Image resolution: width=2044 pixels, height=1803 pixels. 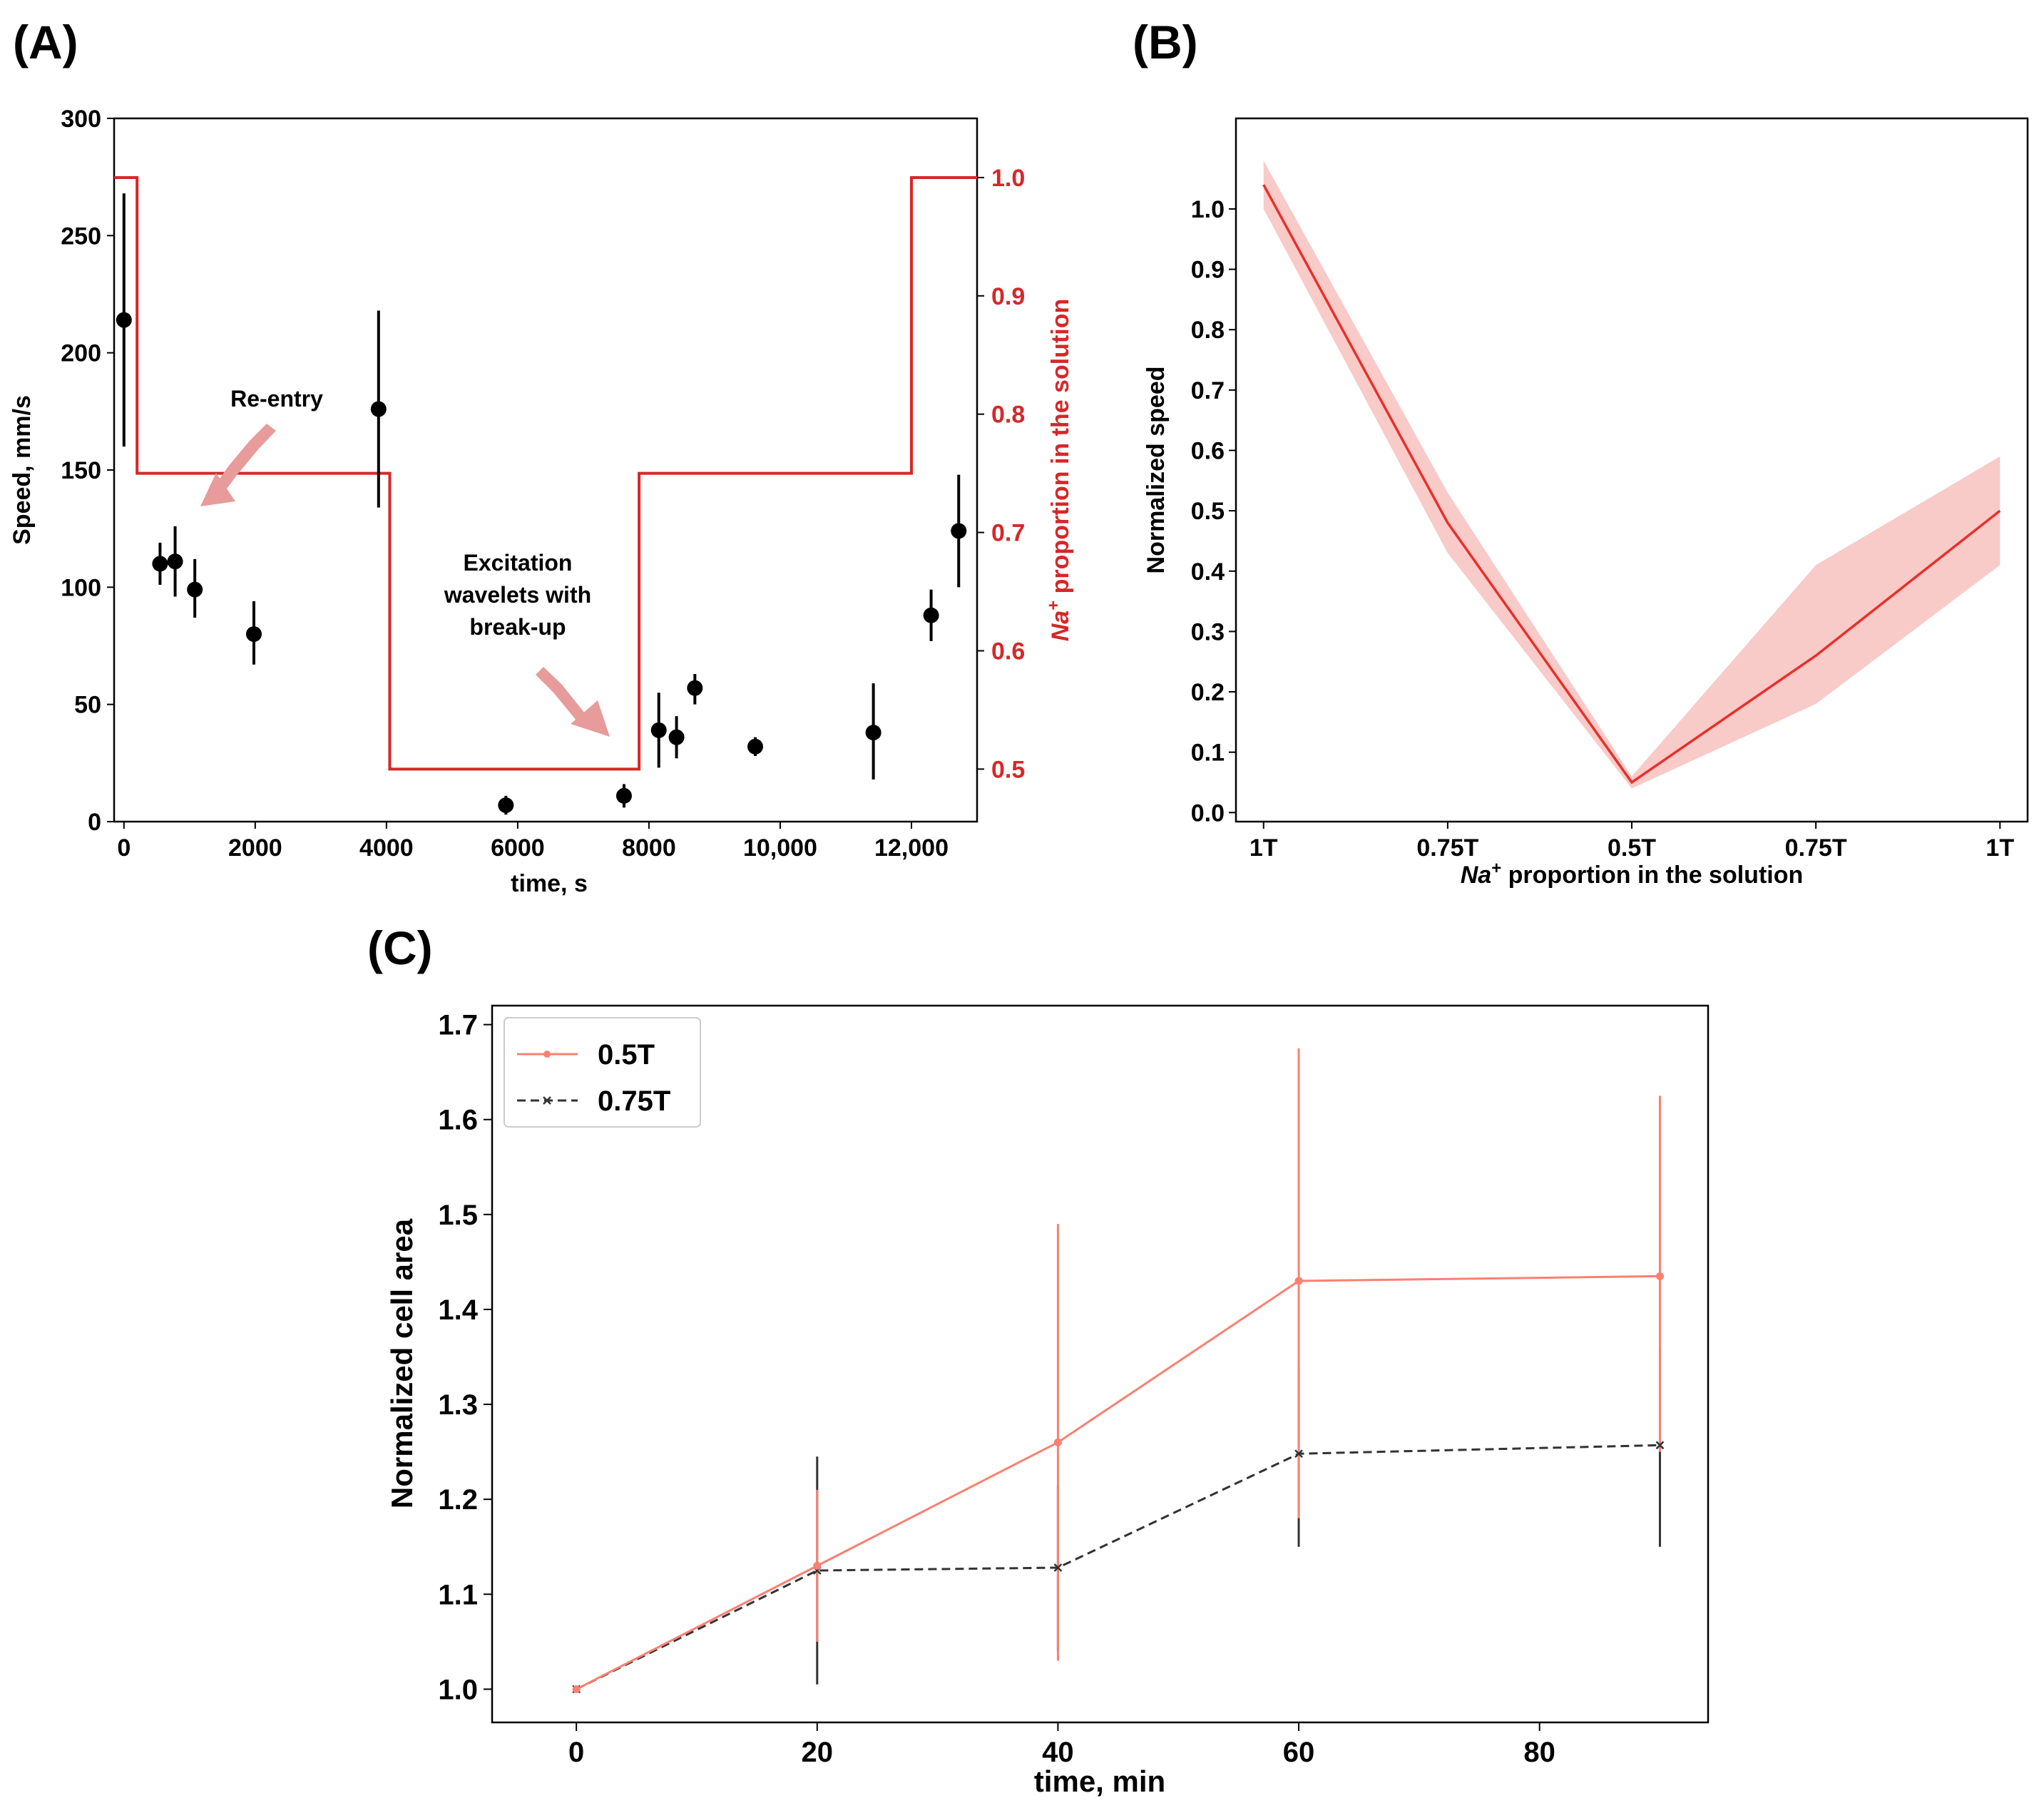 What do you see at coordinates (458, 1120) in the screenshot?
I see `c-ytick-label: 1.6` at bounding box center [458, 1120].